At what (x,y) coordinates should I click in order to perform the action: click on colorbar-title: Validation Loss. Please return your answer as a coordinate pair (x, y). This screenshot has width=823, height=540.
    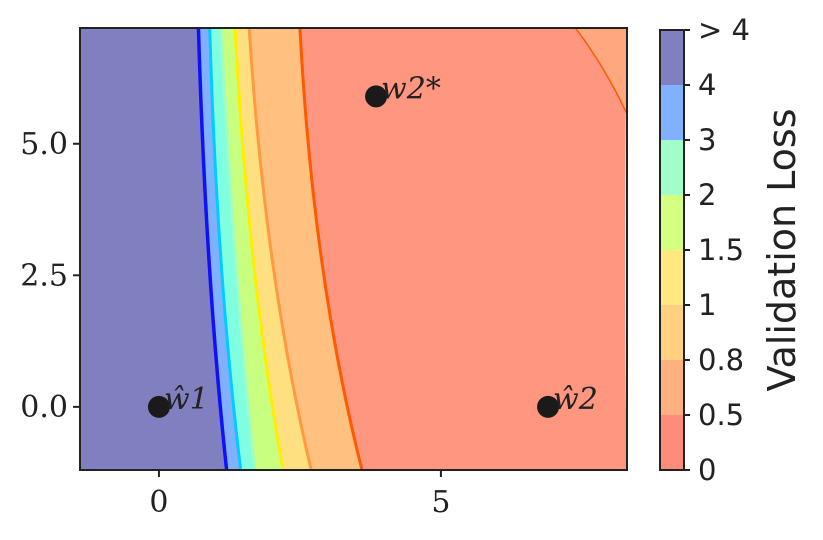
    Looking at the image, I should click on (782, 249).